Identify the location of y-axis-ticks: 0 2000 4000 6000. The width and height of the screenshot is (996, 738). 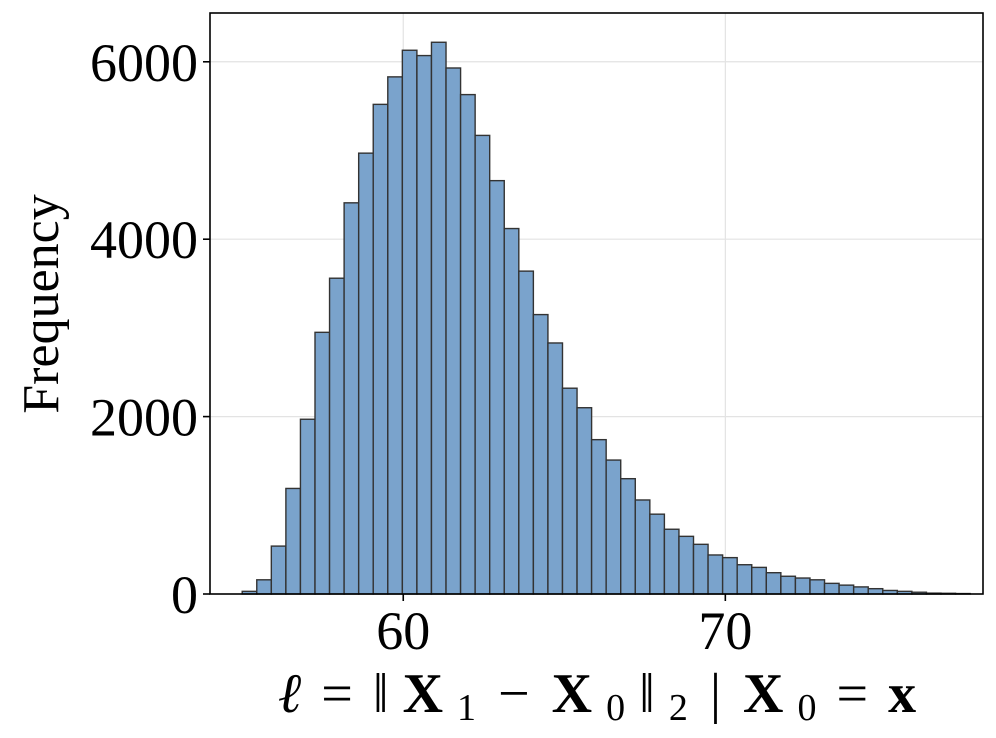
(150, 329).